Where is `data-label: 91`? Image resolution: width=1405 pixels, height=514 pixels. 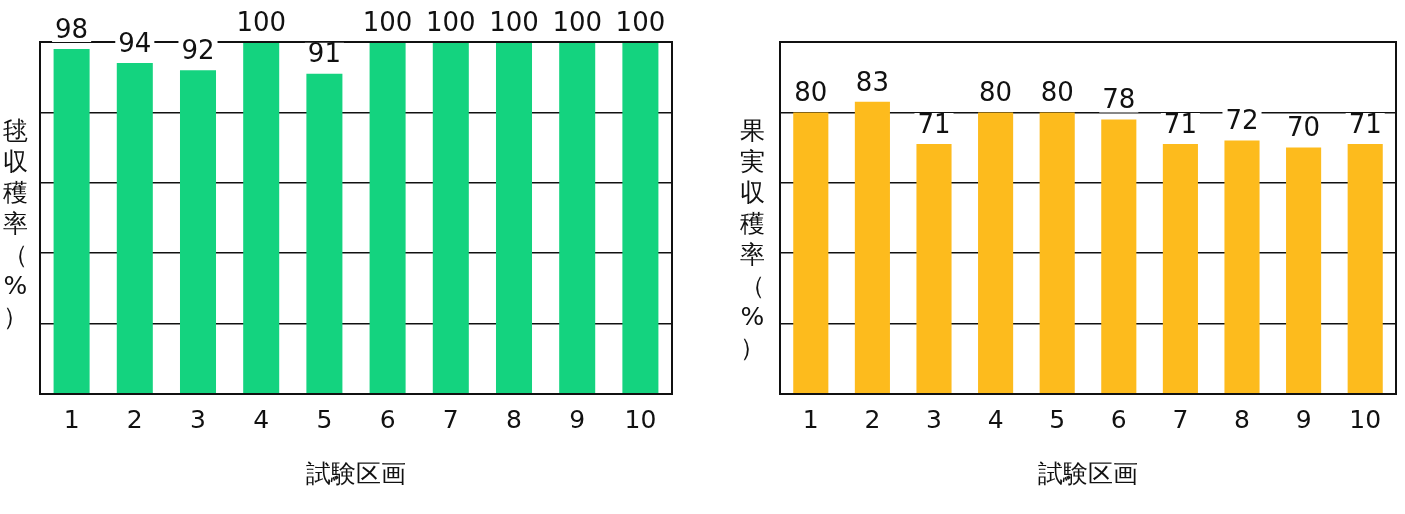
data-label: 91 is located at coordinates (324, 53).